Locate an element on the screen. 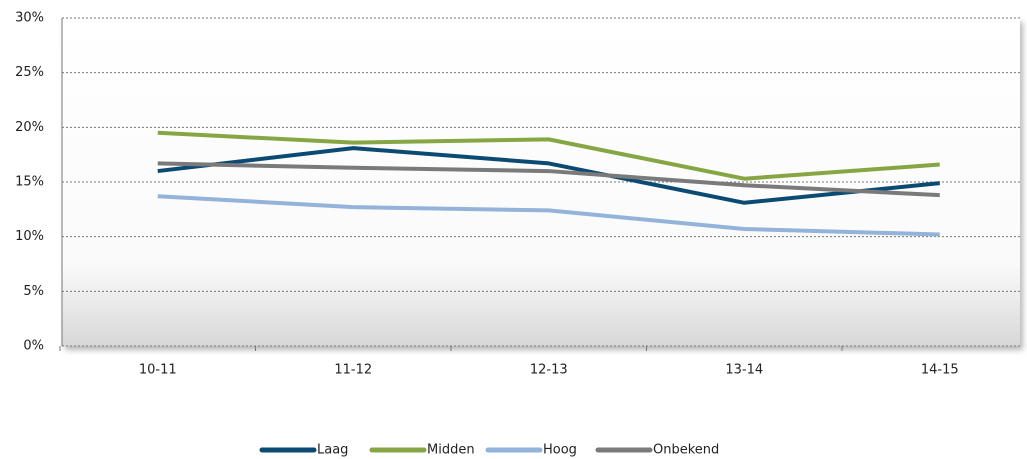  y-tick-label: 5% is located at coordinates (33, 291).